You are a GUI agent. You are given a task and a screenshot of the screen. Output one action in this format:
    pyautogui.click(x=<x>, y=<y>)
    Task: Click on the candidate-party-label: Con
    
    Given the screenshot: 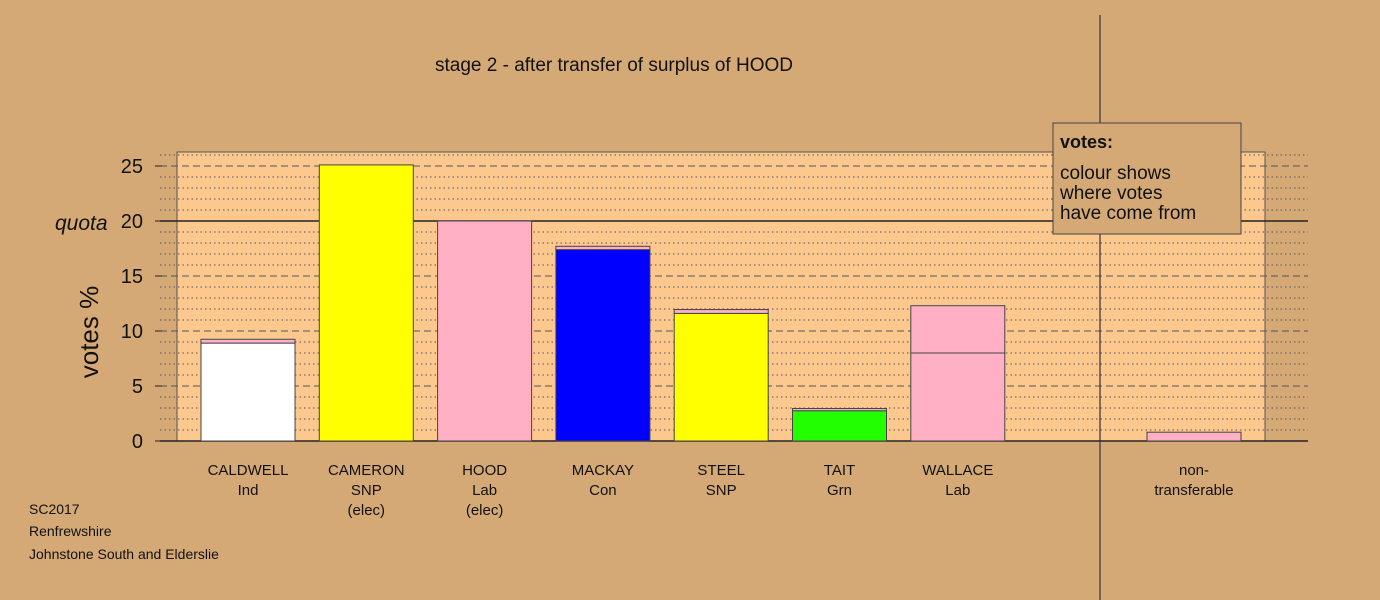 What is the action you would take?
    pyautogui.click(x=603, y=490)
    